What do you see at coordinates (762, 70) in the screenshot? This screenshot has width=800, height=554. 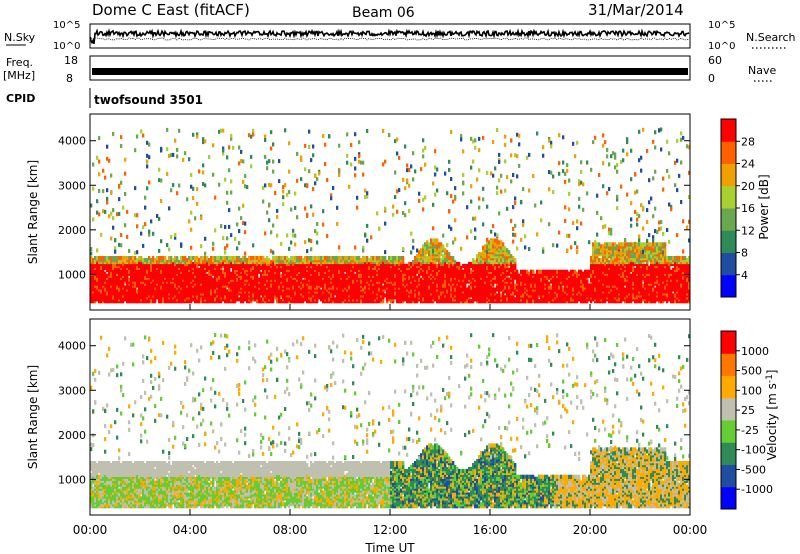 I see `nave-label: Nave` at bounding box center [762, 70].